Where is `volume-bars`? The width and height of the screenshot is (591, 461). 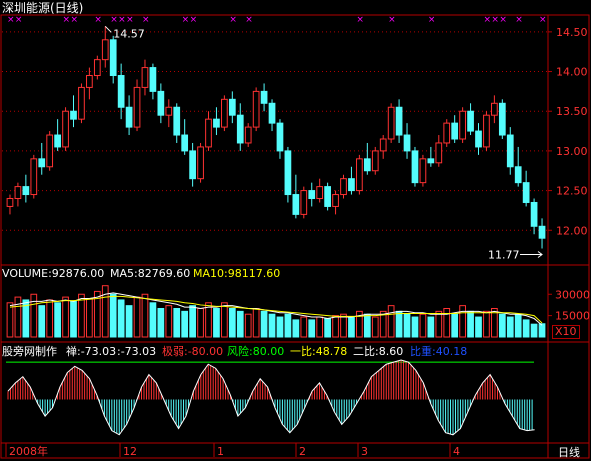
volume-bars is located at coordinates (276, 311).